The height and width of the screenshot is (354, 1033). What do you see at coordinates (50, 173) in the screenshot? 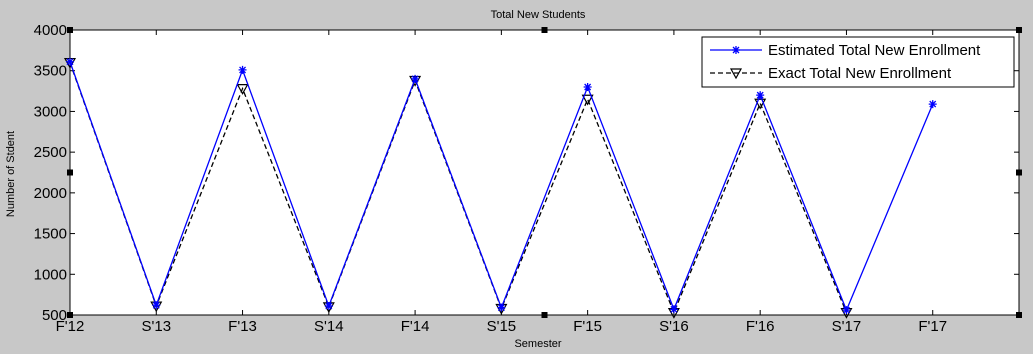
I see `y-tick-labels: 500 1000 1500 2000 2500 3000 3500 4000` at bounding box center [50, 173].